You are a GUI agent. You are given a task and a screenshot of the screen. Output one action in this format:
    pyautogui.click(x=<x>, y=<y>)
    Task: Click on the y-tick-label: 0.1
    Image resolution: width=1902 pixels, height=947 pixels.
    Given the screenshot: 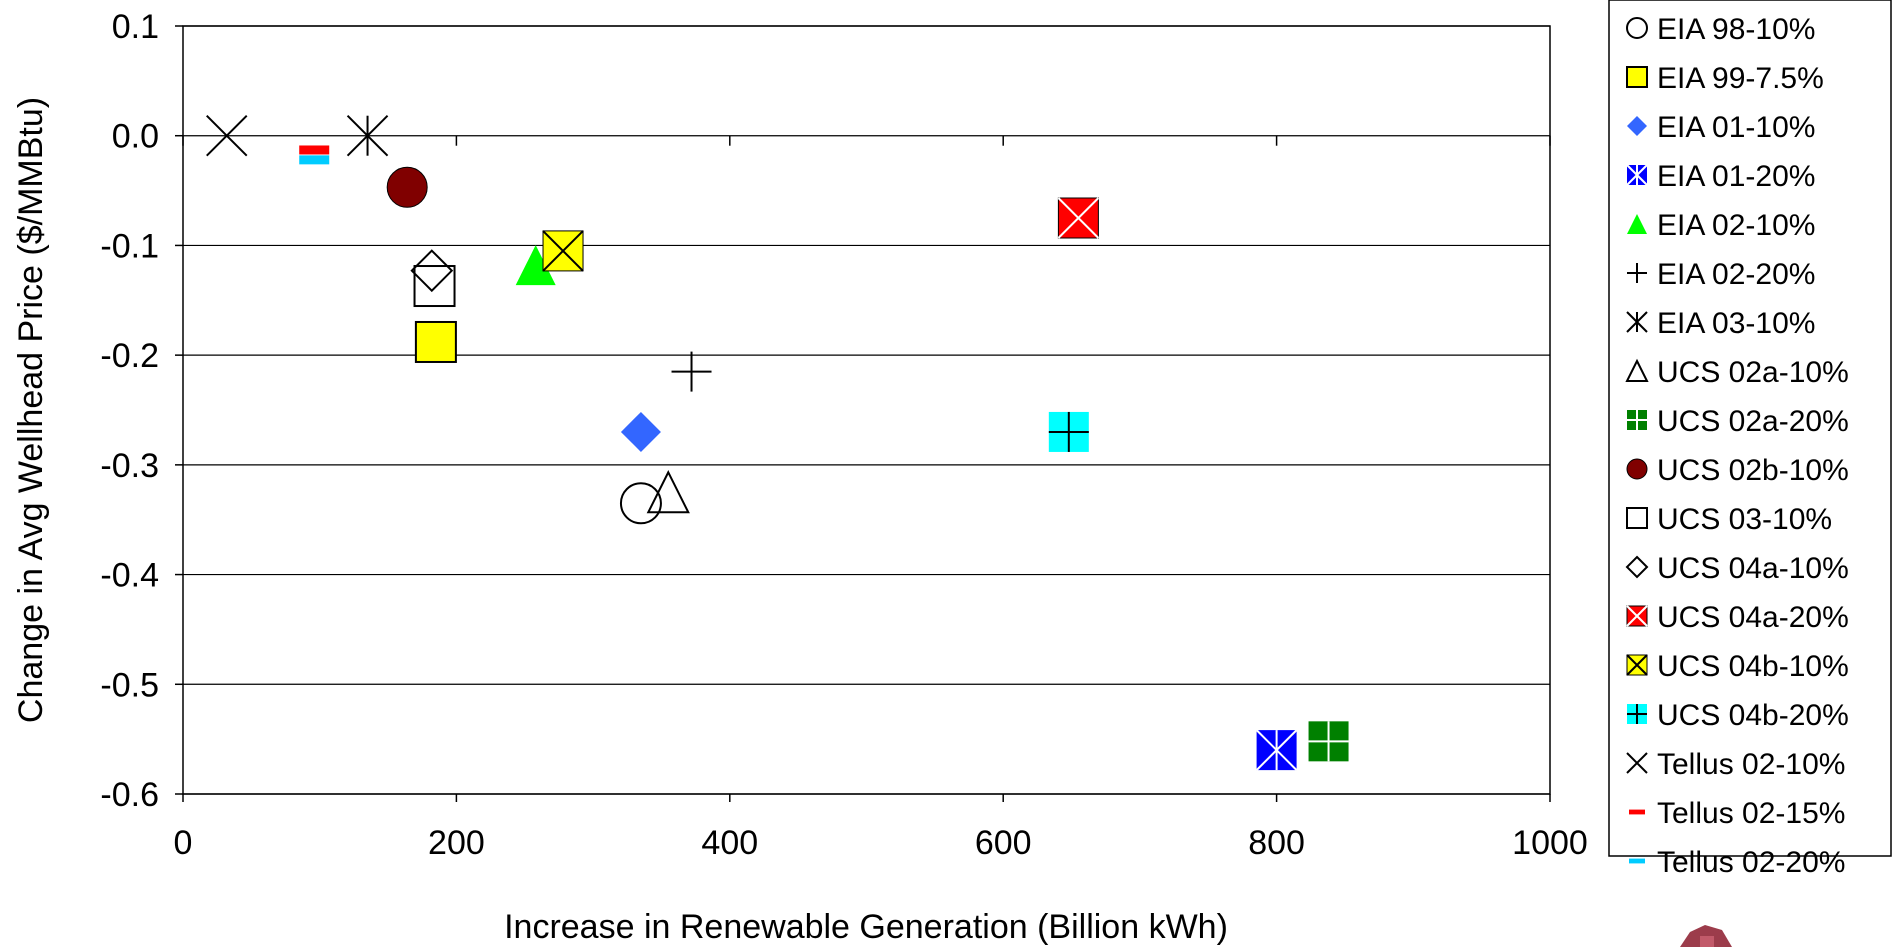 What is the action you would take?
    pyautogui.click(x=135, y=27)
    